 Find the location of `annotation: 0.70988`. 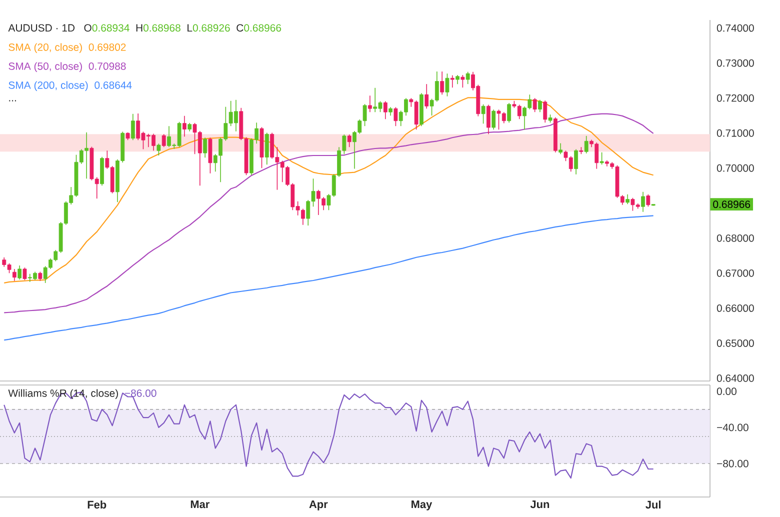

annotation: 0.70988 is located at coordinates (107, 66).